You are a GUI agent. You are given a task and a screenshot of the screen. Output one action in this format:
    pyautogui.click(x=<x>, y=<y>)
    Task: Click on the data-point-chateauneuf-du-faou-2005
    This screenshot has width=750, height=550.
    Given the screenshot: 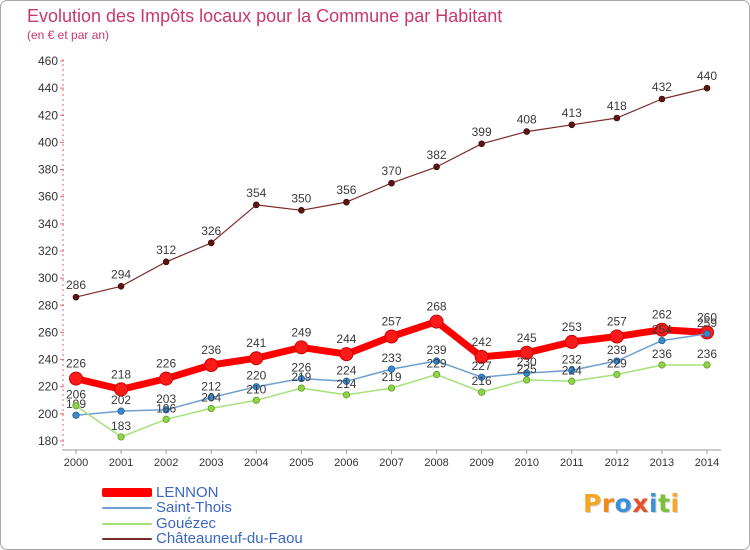 What is the action you would take?
    pyautogui.click(x=301, y=210)
    